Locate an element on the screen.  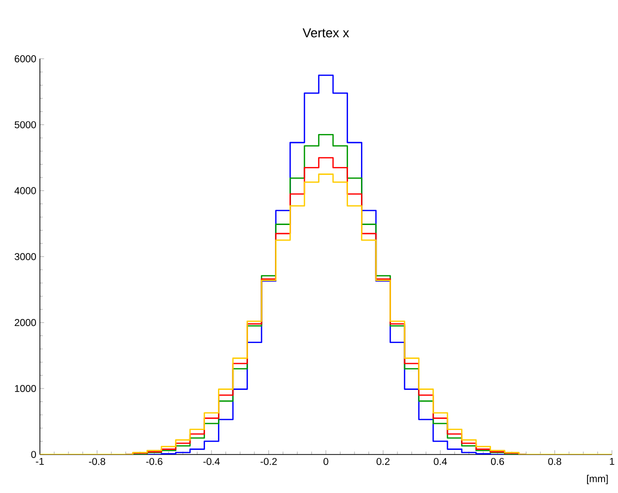
y-tick-label: 2000 is located at coordinates (25, 322).